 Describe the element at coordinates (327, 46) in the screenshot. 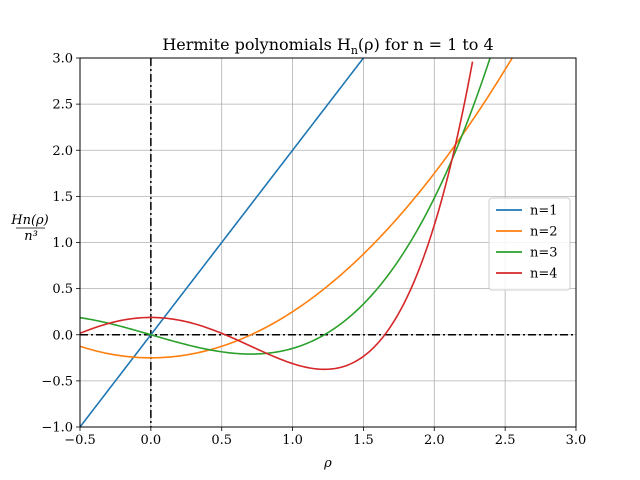

I see `chart-title: Hermite polynomials Hn(ρ) for n = 1 to 4` at that location.